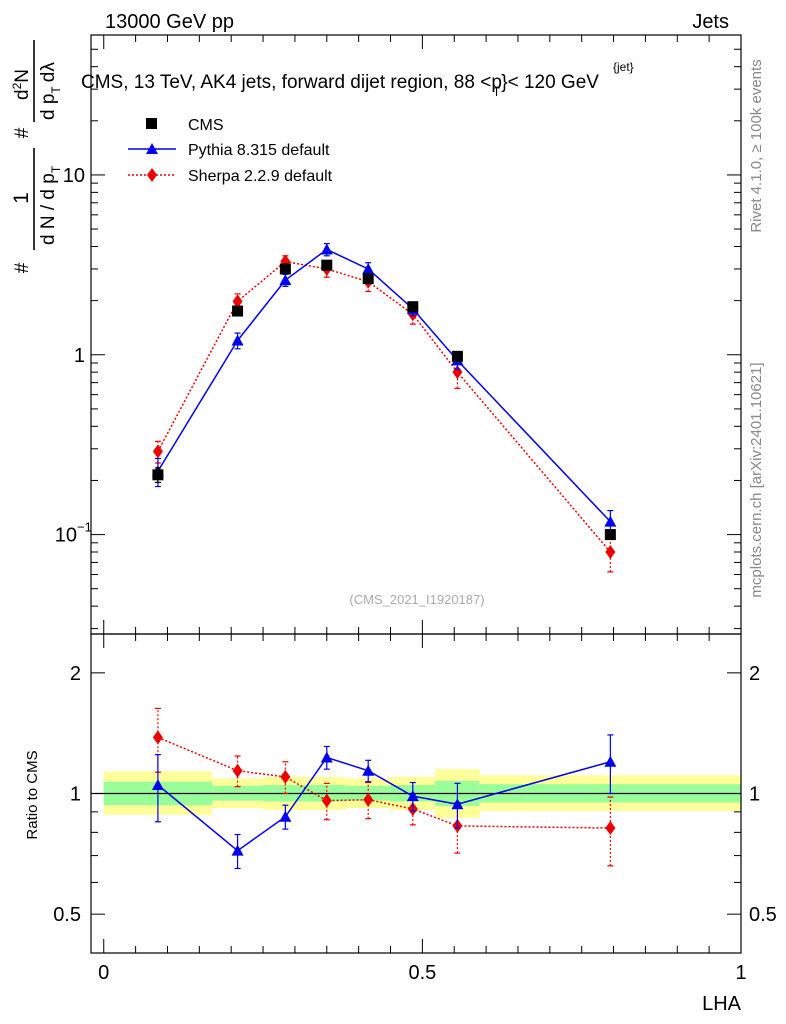  I want to click on plot-title-sub: T, so click(497, 92).